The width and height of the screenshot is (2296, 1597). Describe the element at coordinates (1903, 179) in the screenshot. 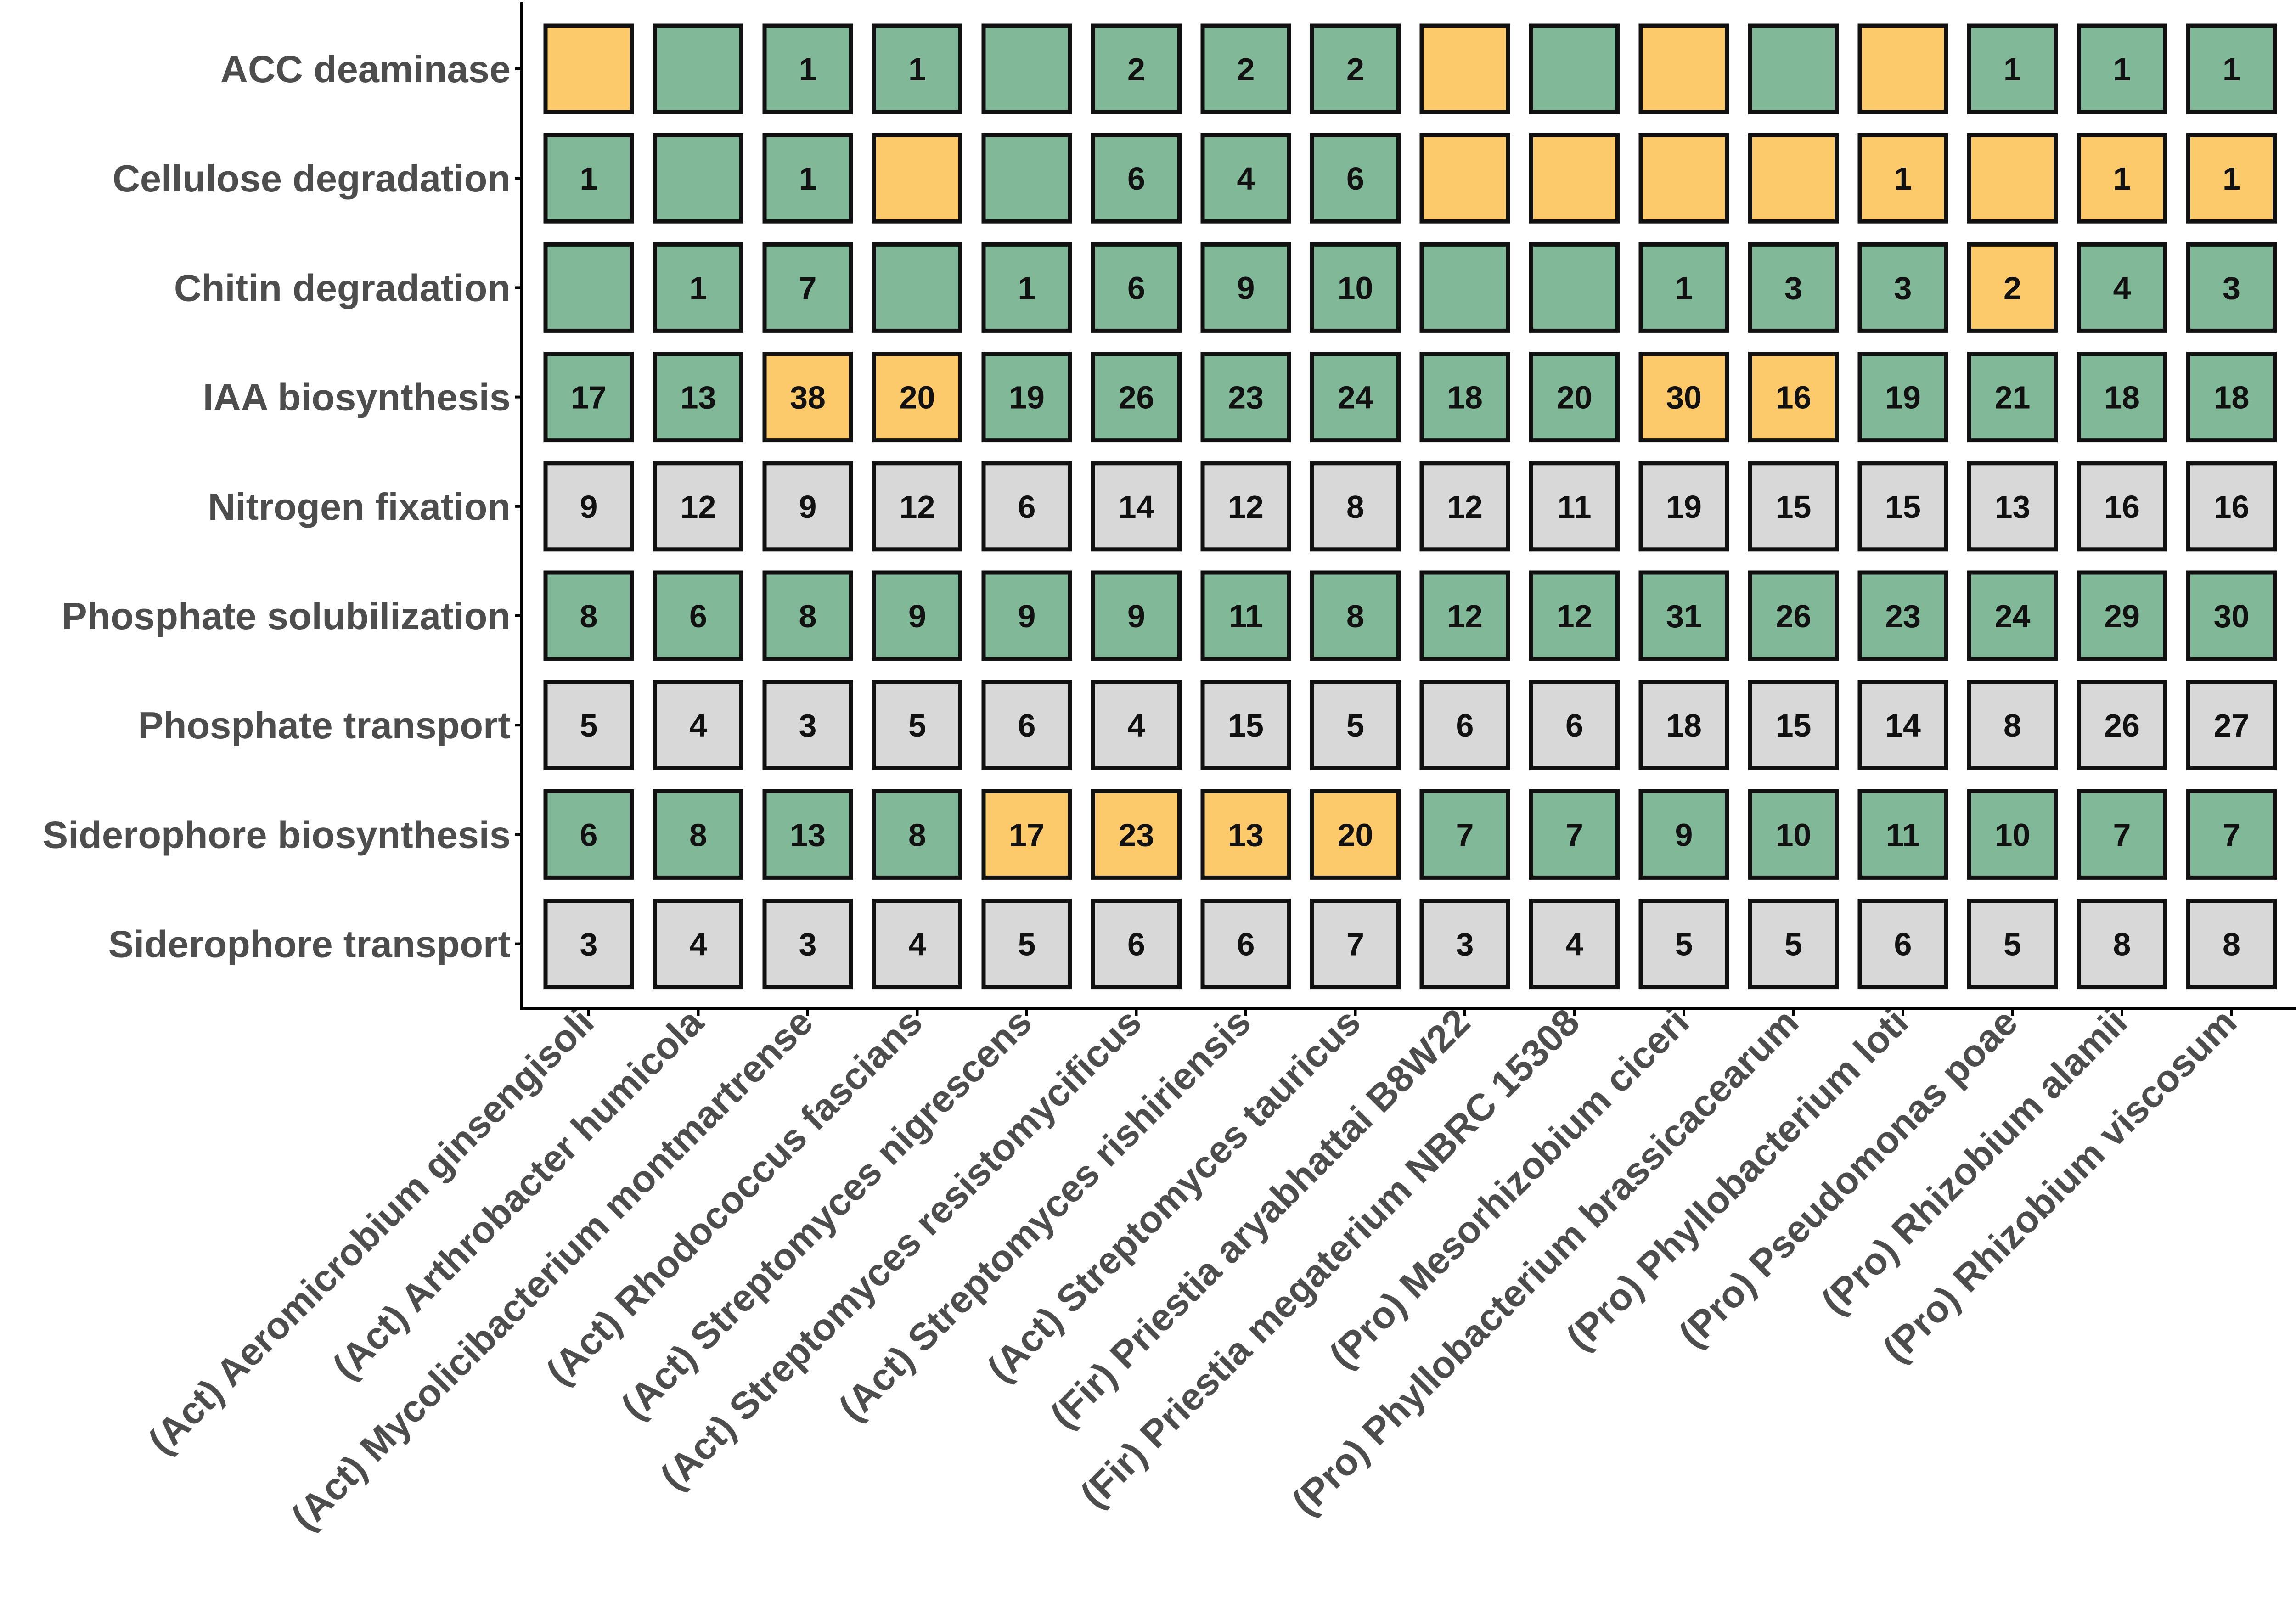

I see `value-cellulose-degradation-col-13: 1` at that location.